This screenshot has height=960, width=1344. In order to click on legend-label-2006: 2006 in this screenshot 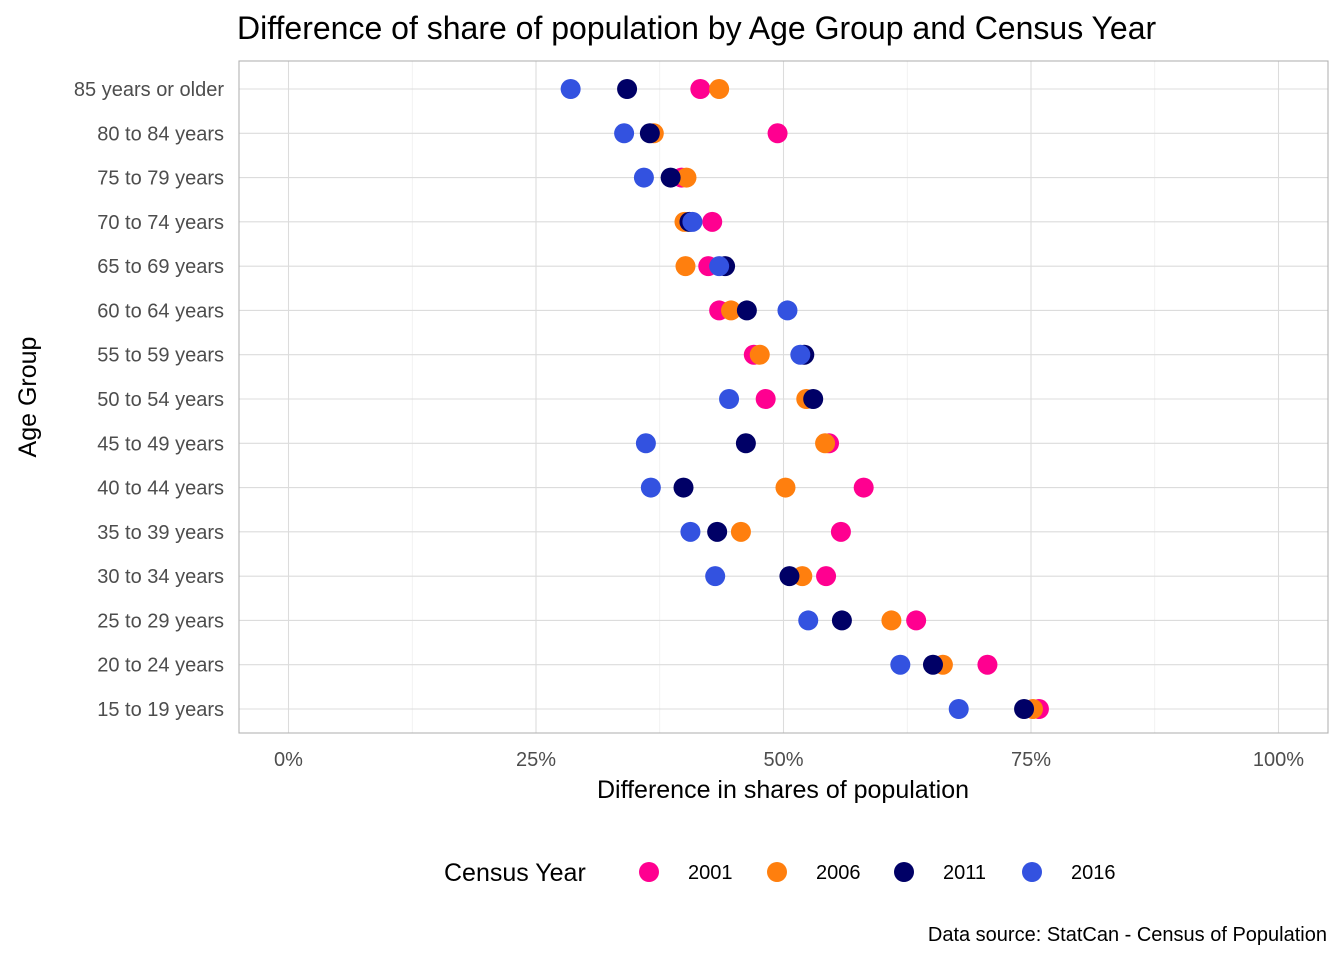, I will do `click(838, 873)`.